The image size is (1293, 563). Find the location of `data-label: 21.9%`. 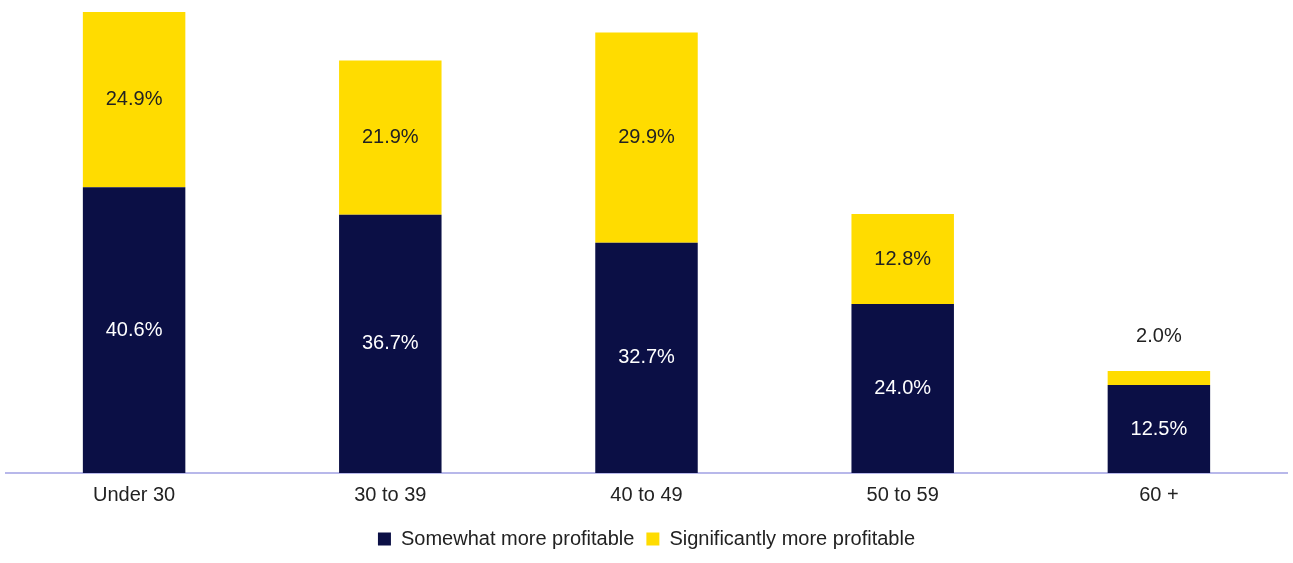

data-label: 21.9% is located at coordinates (390, 136).